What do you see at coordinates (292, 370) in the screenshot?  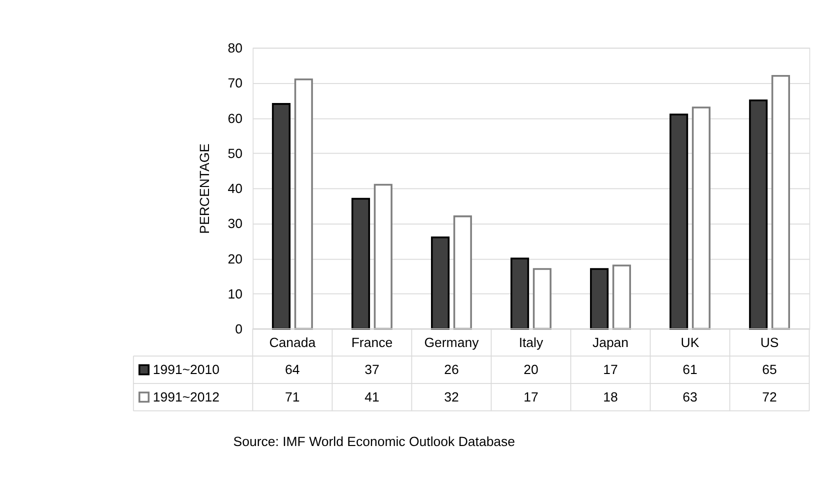 I see `data-label: 64` at bounding box center [292, 370].